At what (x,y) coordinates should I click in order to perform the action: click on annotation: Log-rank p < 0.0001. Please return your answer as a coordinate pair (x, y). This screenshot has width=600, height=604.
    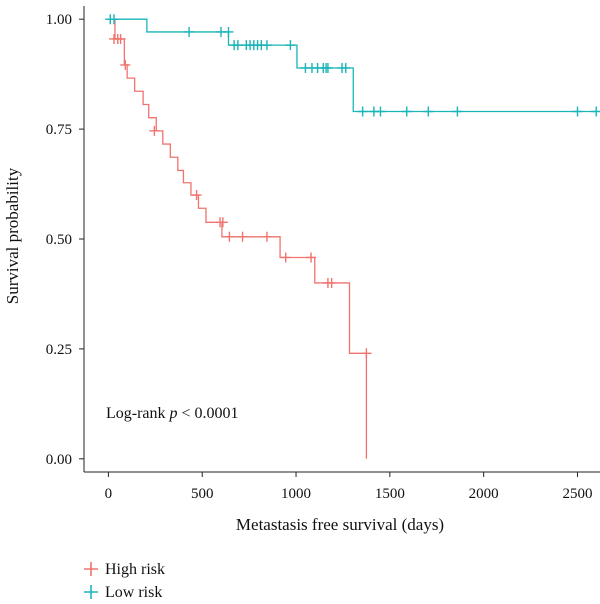
    Looking at the image, I should click on (172, 413).